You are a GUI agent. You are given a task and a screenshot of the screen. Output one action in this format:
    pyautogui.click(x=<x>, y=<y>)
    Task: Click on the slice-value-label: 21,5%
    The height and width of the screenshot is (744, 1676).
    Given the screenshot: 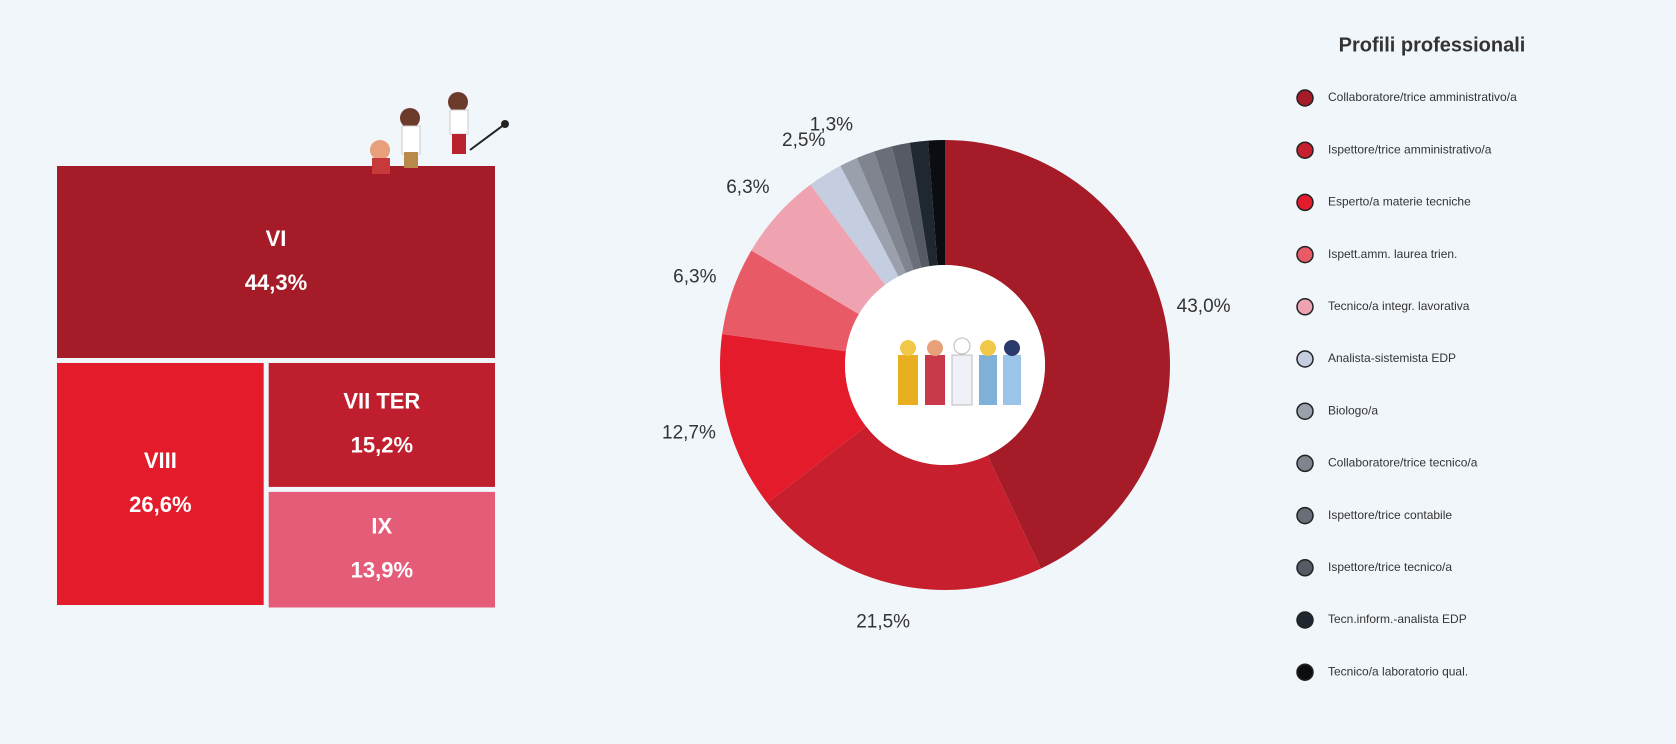 What is the action you would take?
    pyautogui.click(x=883, y=622)
    